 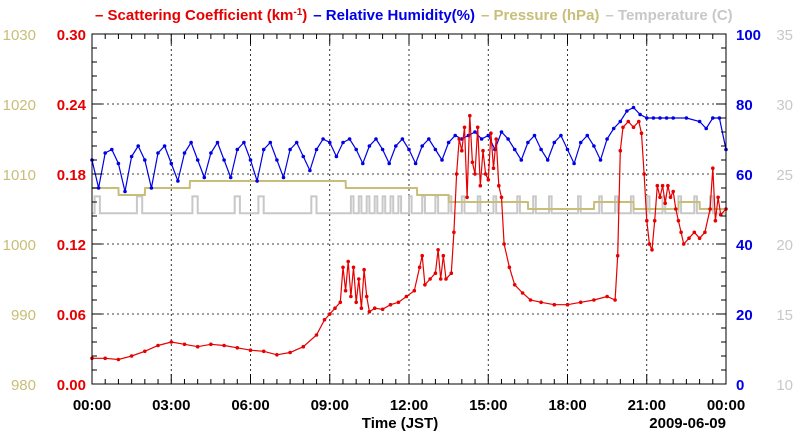 I want to click on y-tick-label-scattering: 0.18, so click(x=71, y=175).